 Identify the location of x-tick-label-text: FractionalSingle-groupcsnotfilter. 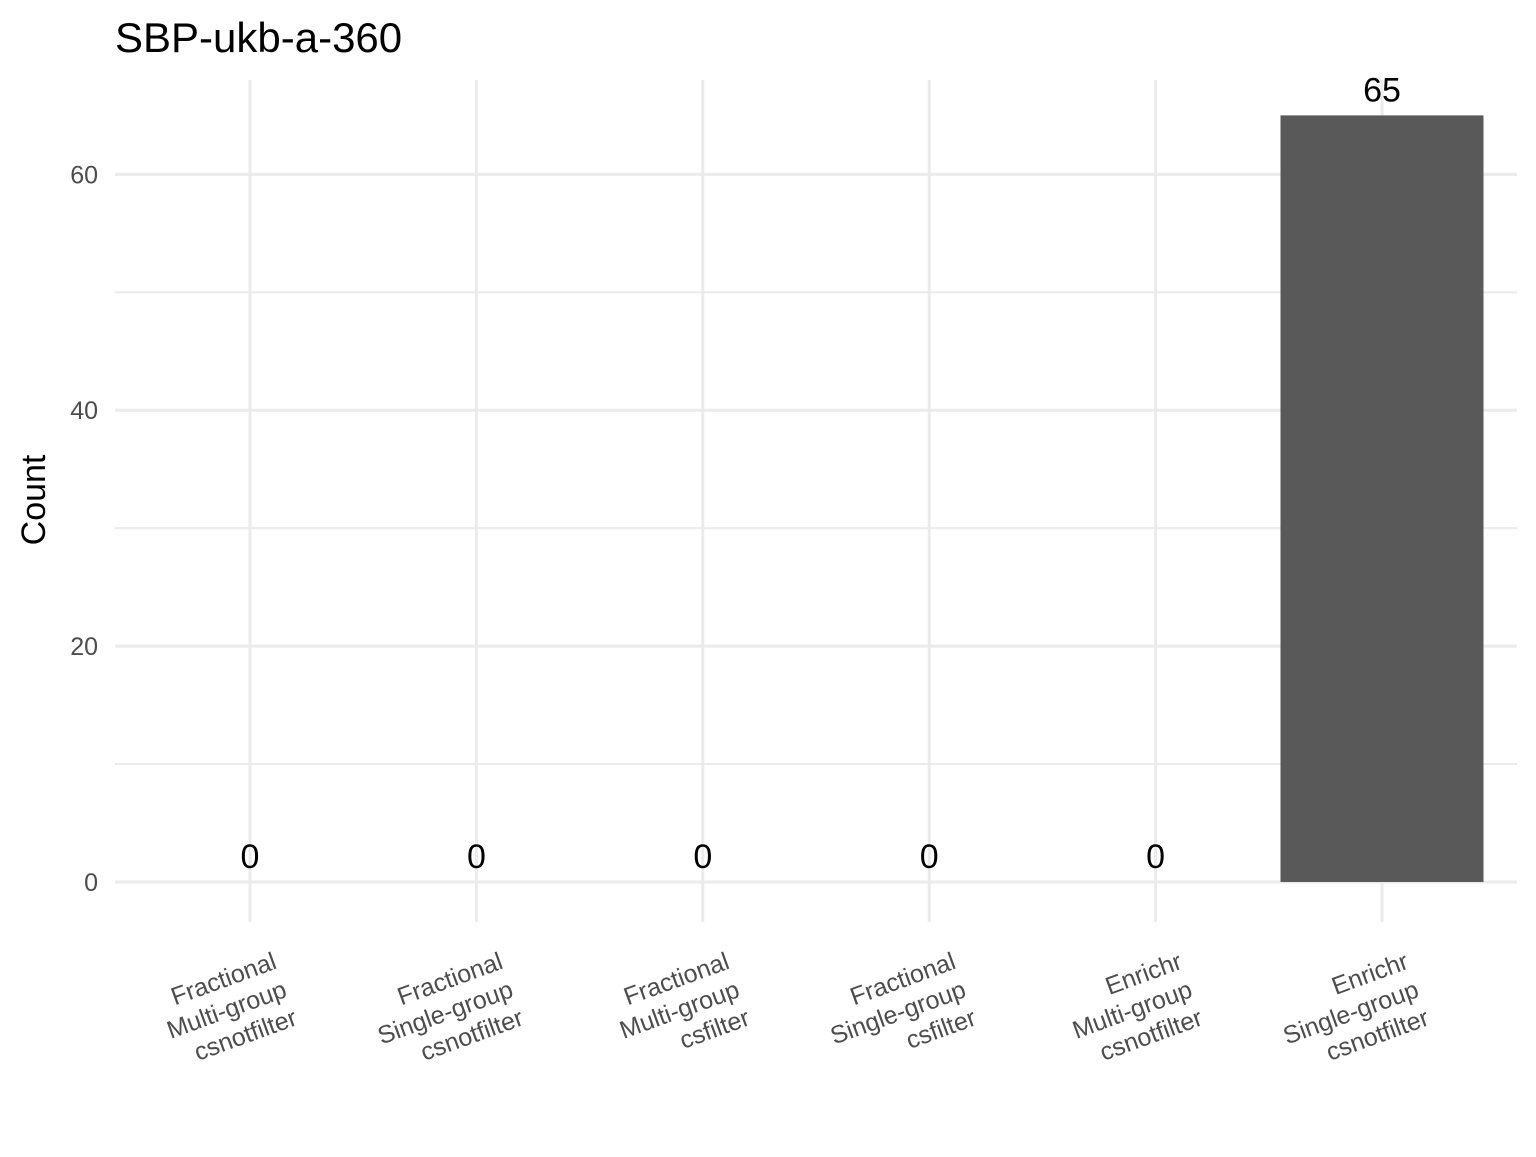
(445, 1012).